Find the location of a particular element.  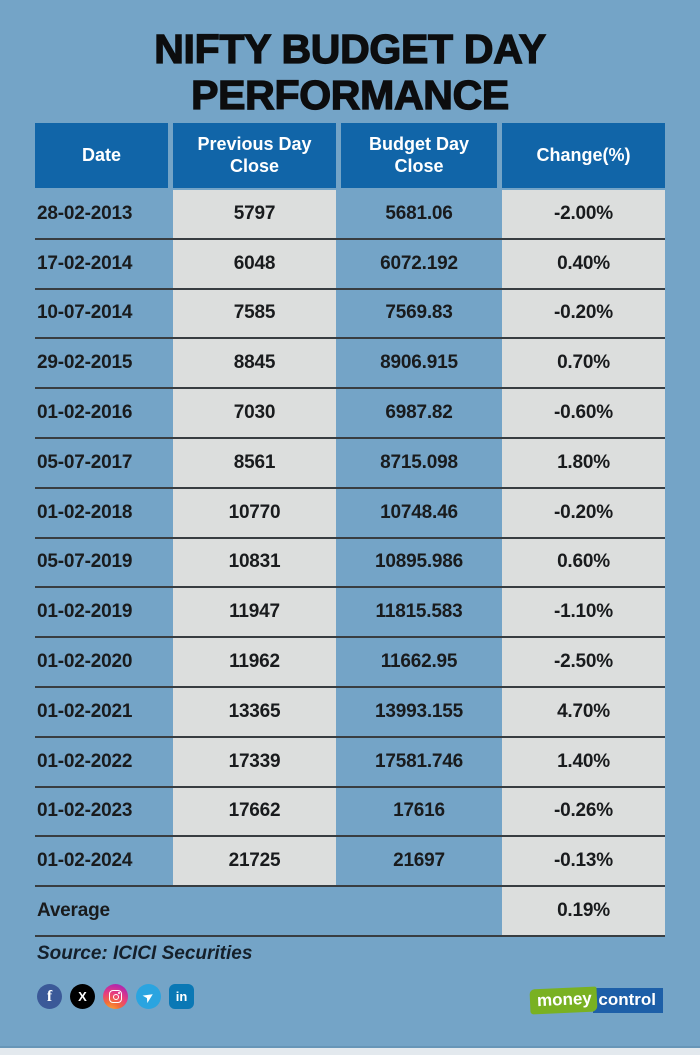

average-budget-close-empty is located at coordinates (419, 911).